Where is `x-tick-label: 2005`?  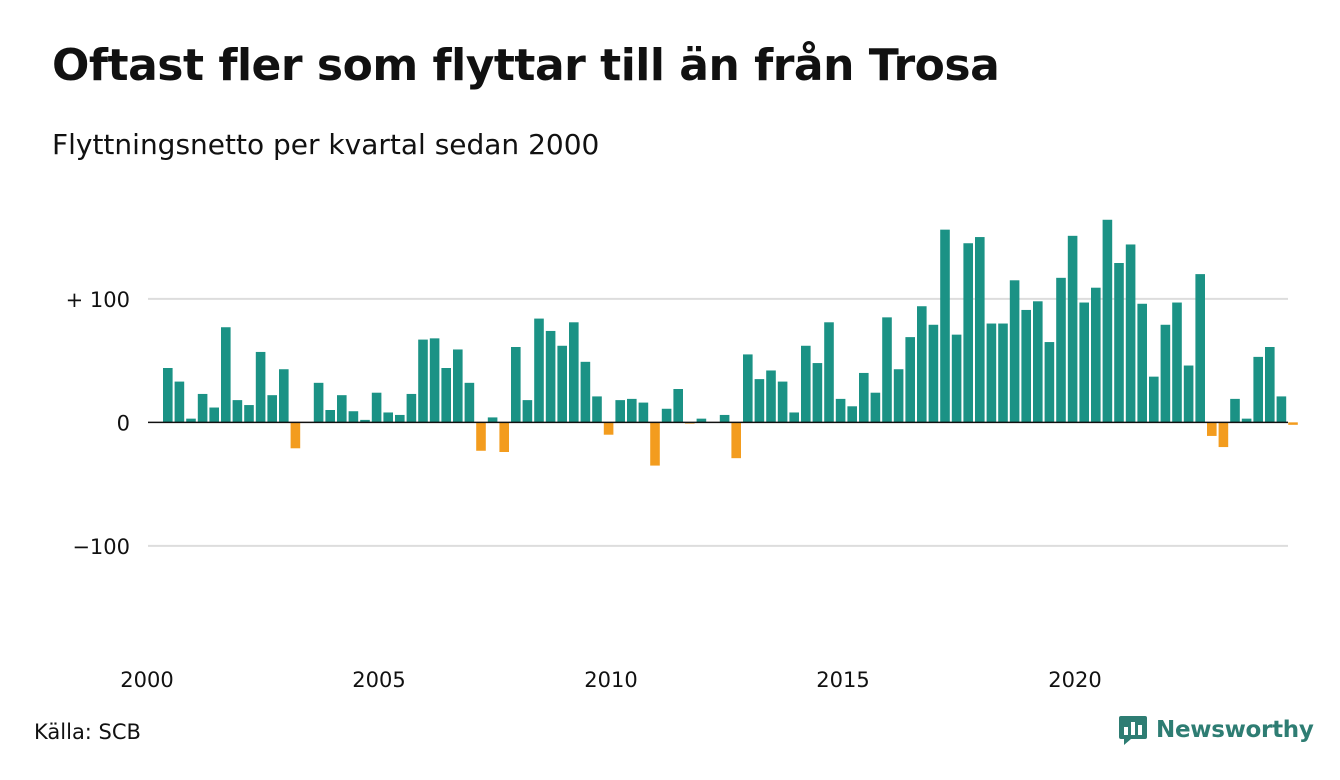 x-tick-label: 2005 is located at coordinates (378, 680).